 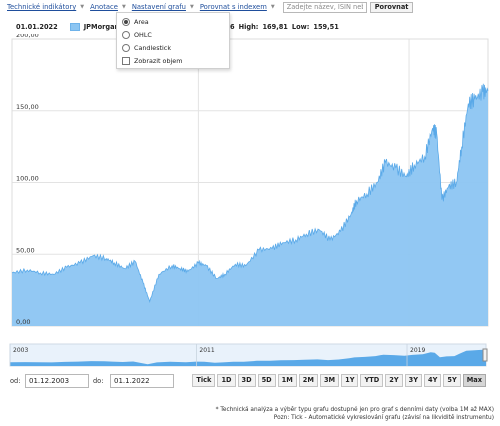 What do you see at coordinates (109, 27) in the screenshot?
I see `info-series-name: JPMorgan Cha` at bounding box center [109, 27].